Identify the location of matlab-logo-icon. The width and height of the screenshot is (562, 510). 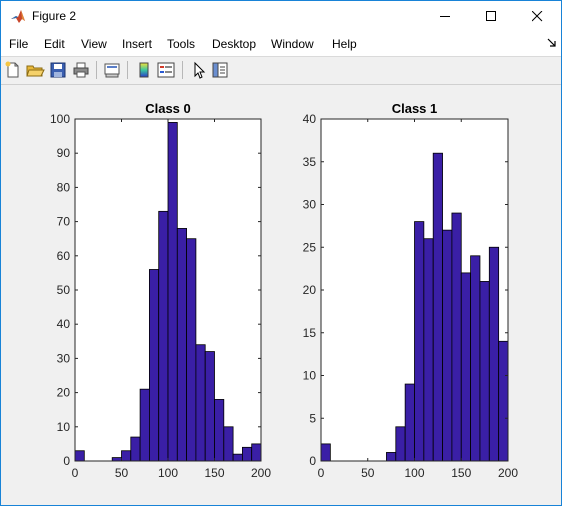
(18, 16).